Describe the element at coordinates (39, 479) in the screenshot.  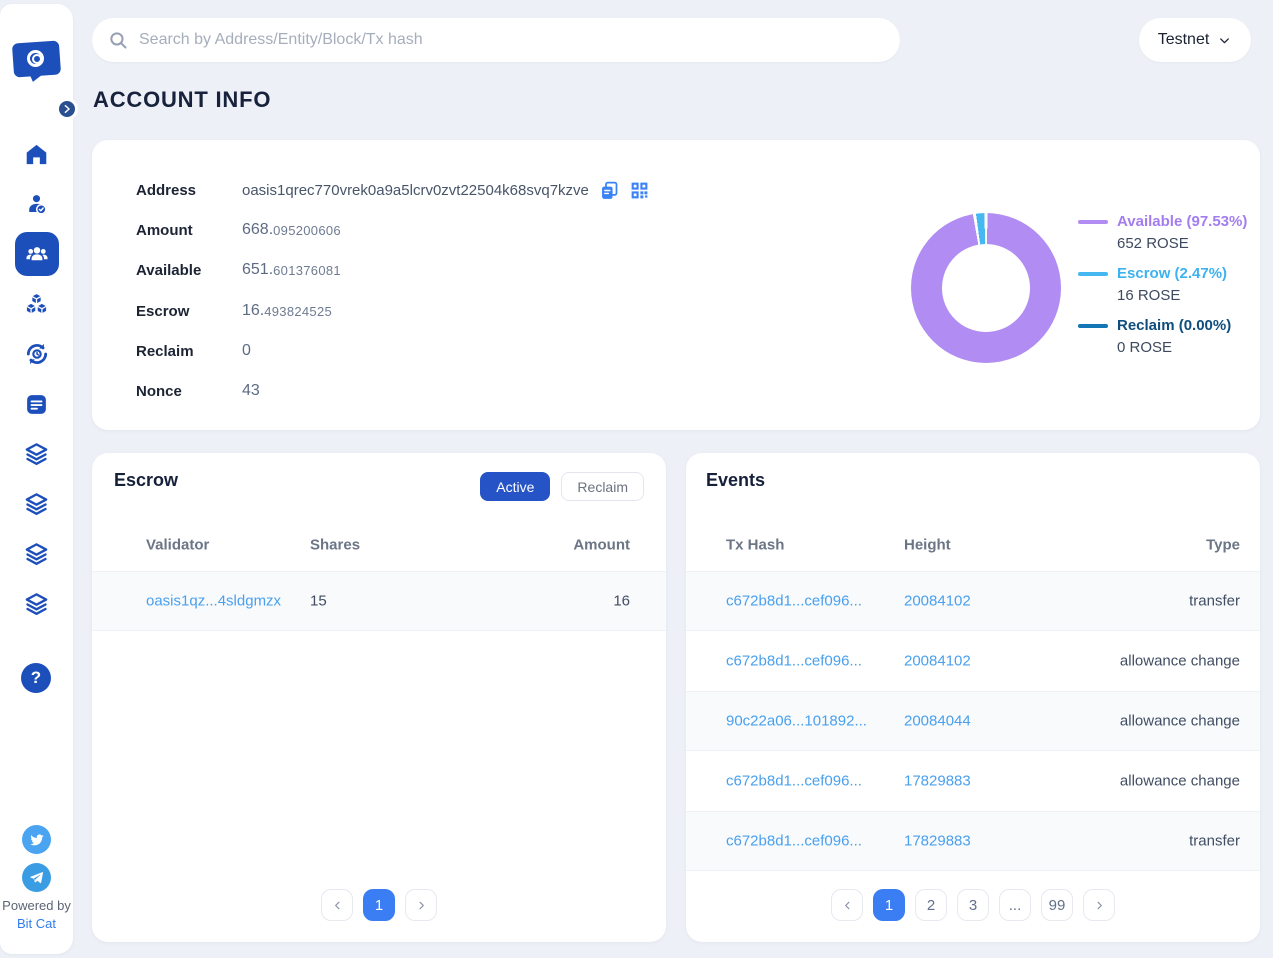
I see `sidebar: ? Powered by Bit Cat` at that location.